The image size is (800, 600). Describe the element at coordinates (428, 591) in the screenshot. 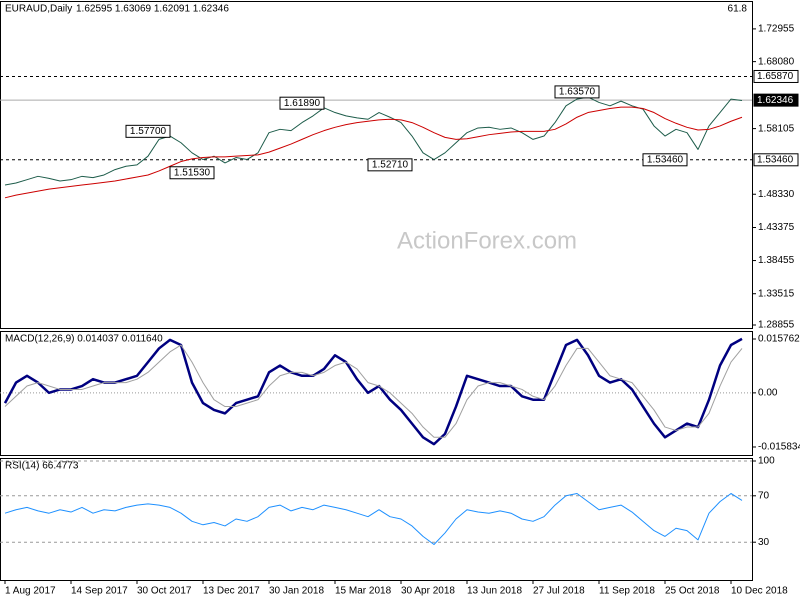

I see `x-tick-label: 30 Apr 2018` at that location.